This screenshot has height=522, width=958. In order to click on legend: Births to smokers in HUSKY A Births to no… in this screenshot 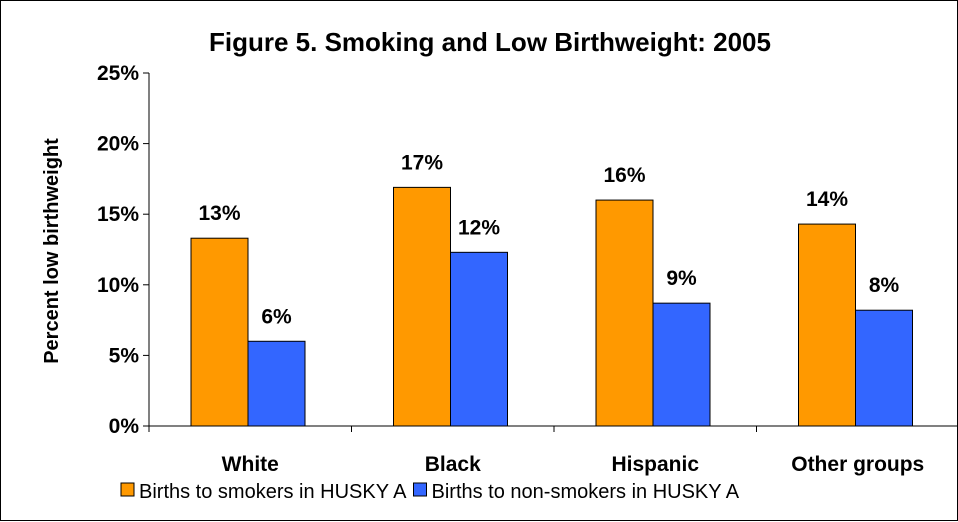, I will do `click(430, 492)`.